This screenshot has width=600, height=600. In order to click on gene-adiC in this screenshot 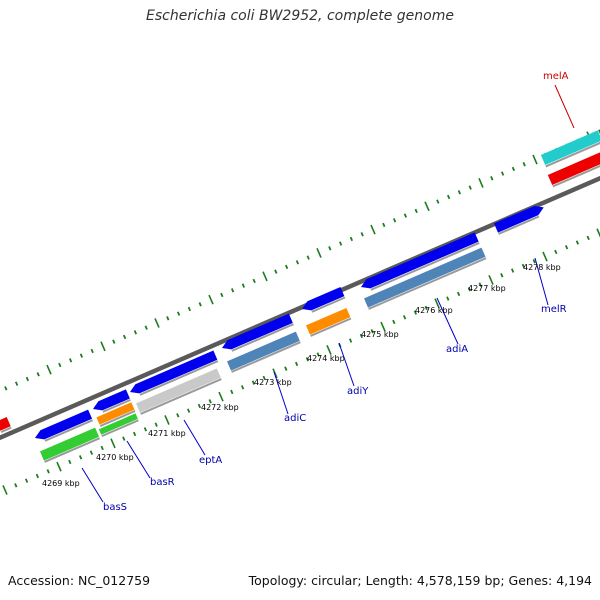, I will do `click(264, 352)`.